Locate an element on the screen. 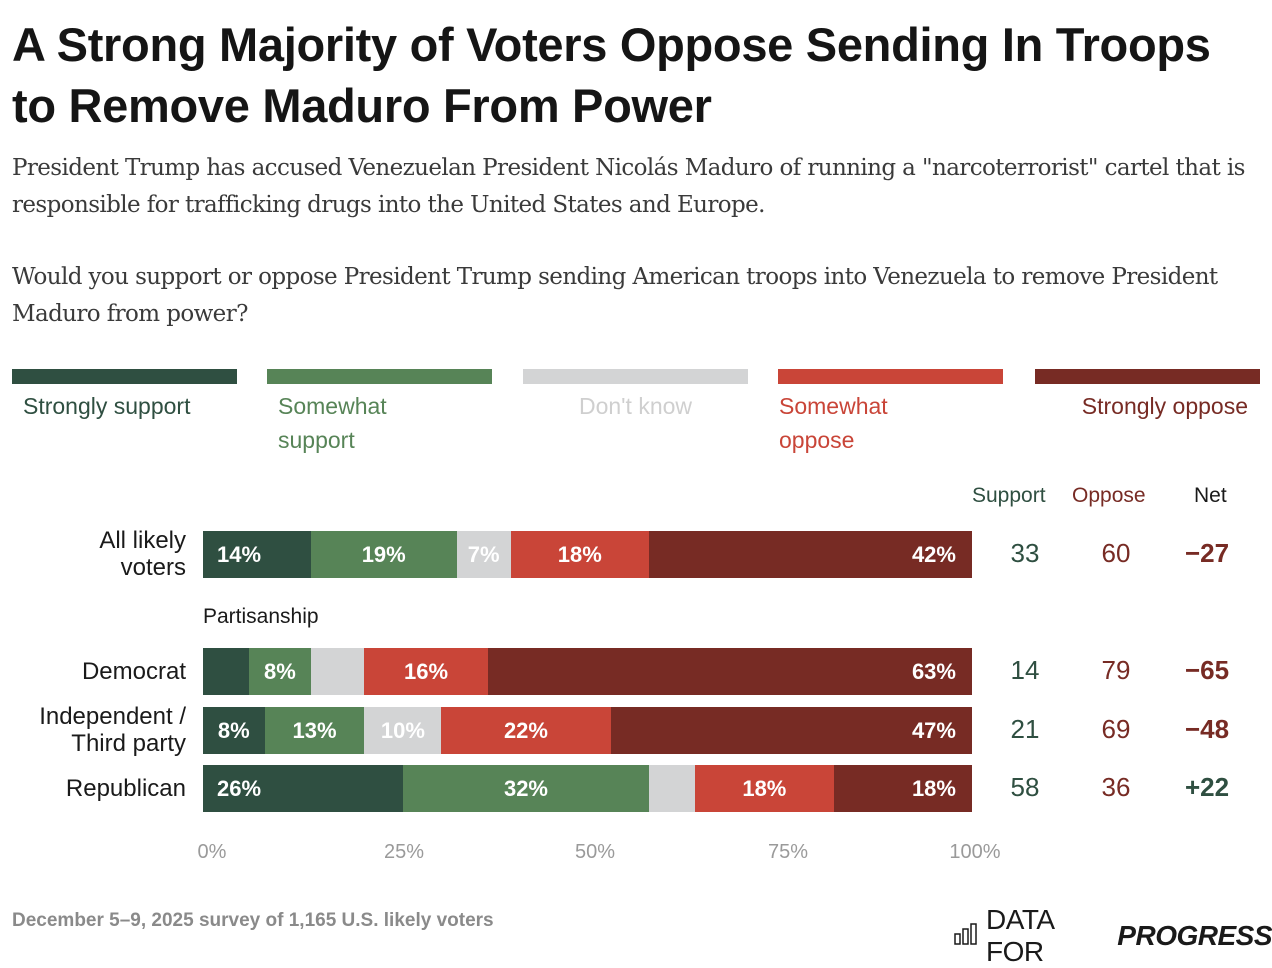 This screenshot has height=968, width=1272. bar-segment-somewhat-support: 8% is located at coordinates (280, 671).